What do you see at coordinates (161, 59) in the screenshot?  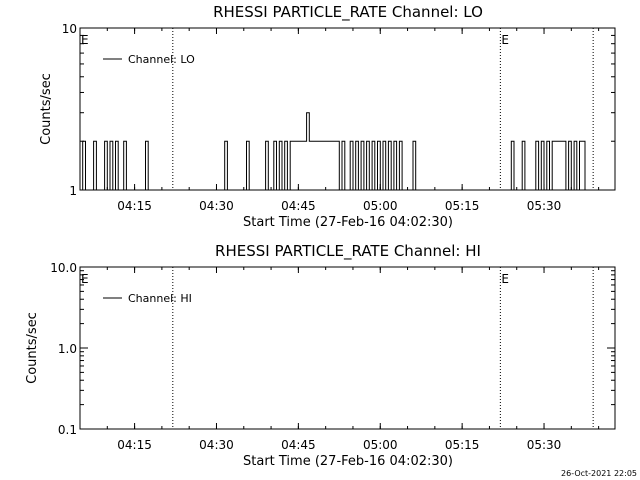 I see `legend-label: Channel: LO` at bounding box center [161, 59].